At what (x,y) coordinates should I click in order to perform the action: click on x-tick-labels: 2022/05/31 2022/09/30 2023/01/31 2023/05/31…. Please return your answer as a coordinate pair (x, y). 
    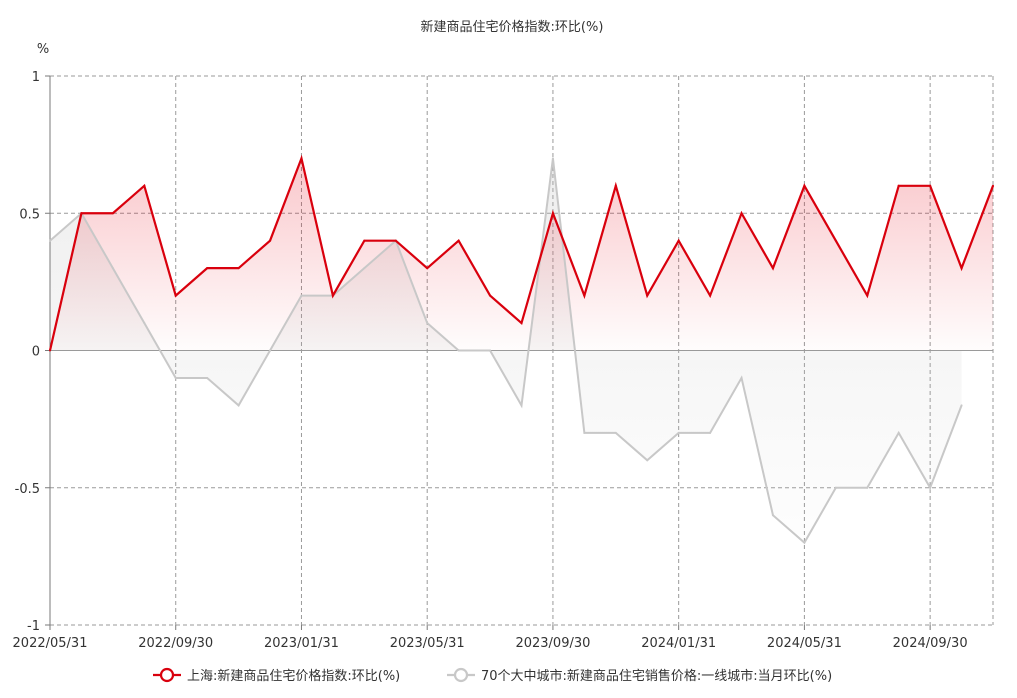
    Looking at the image, I should click on (490, 643).